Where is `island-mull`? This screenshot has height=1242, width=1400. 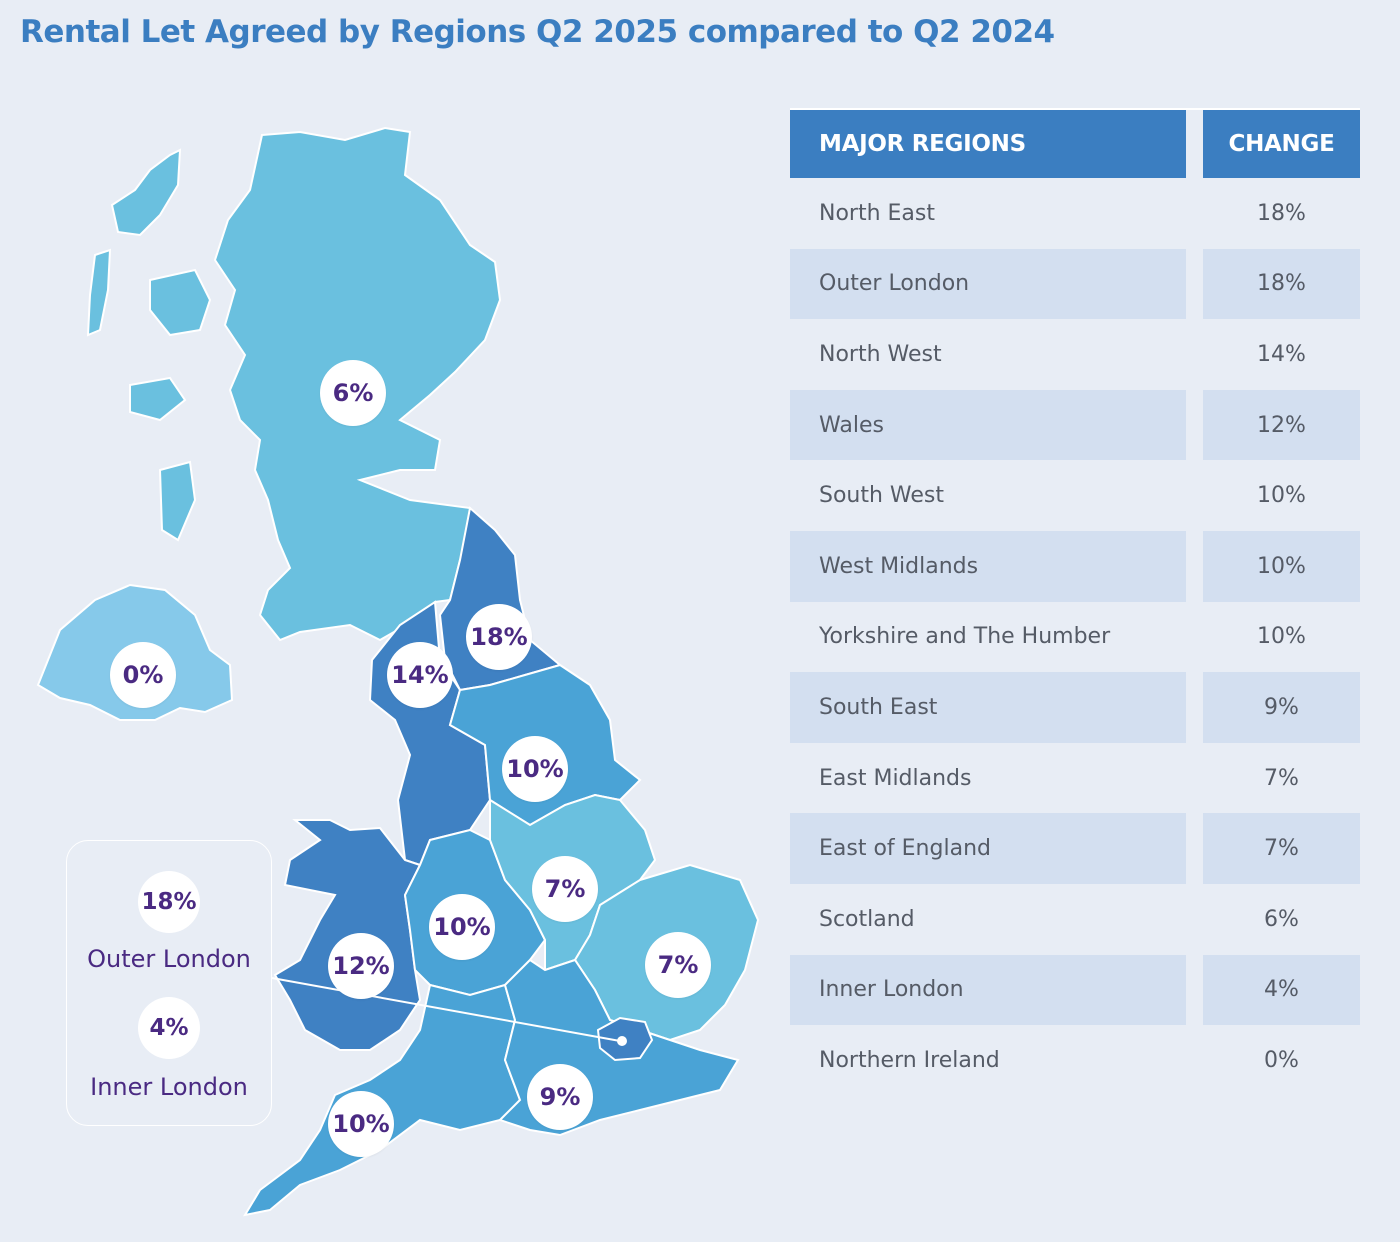 island-mull is located at coordinates (158, 399).